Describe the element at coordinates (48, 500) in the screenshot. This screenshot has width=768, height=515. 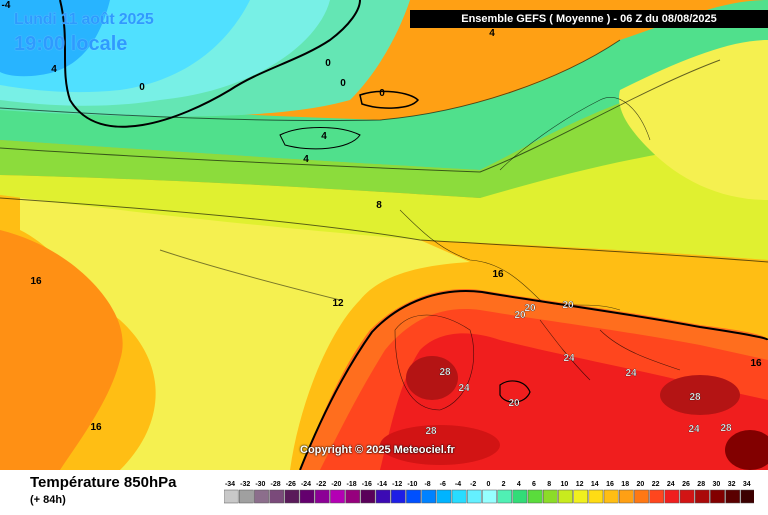
I see `forecast-lead-time: (+ 84h)` at that location.